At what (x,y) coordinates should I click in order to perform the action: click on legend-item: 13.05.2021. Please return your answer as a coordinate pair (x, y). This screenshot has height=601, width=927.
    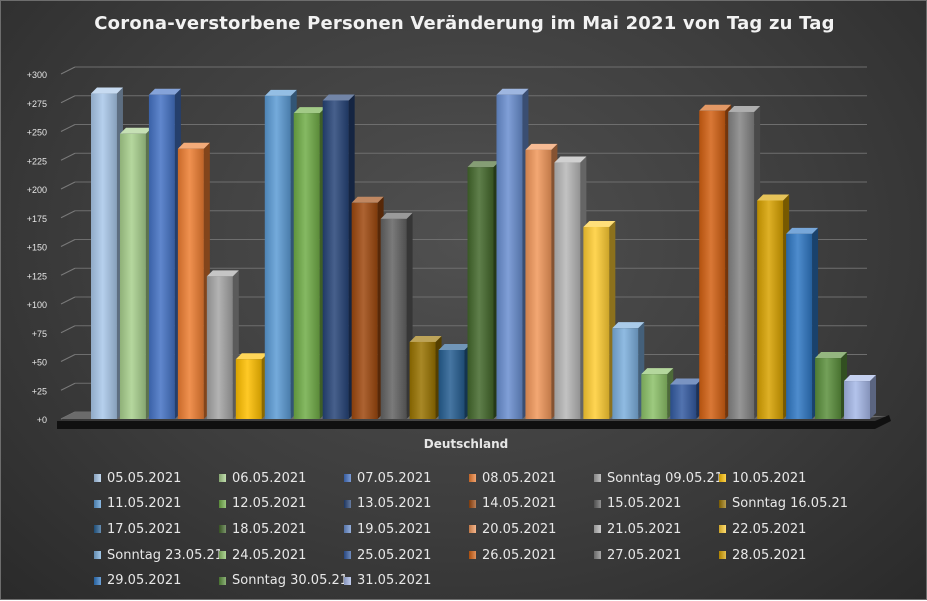
    Looking at the image, I should click on (387, 504).